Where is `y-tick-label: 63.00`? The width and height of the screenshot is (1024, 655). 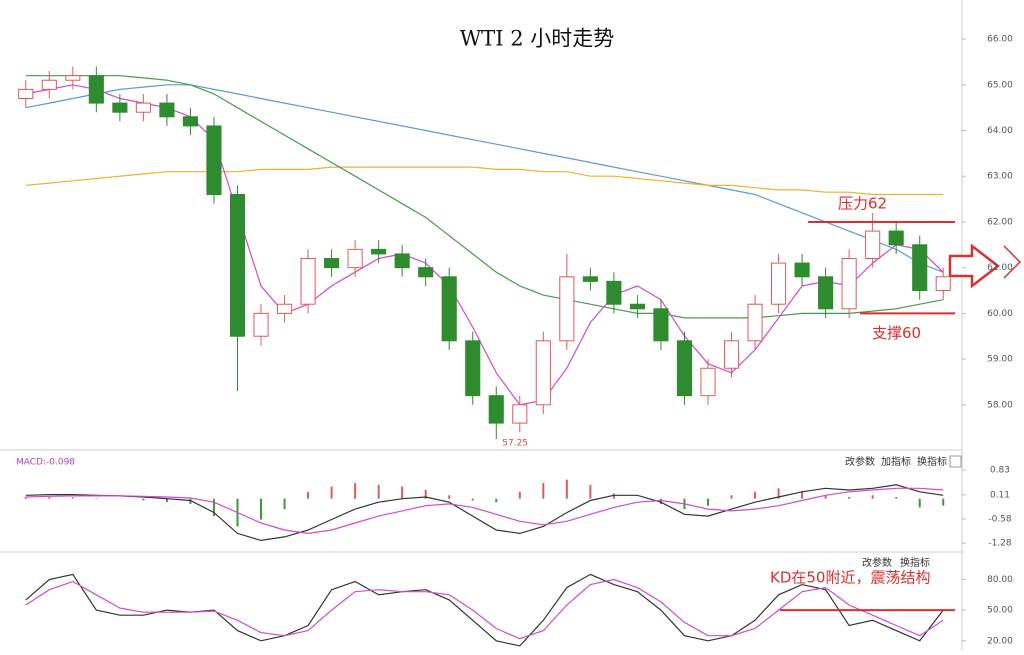 y-tick-label: 63.00 is located at coordinates (1000, 177).